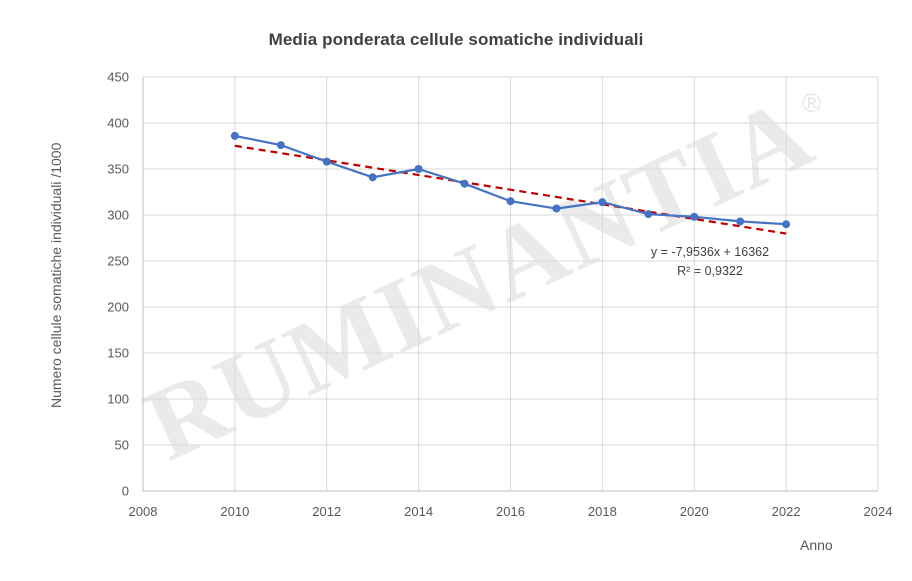 The height and width of the screenshot is (581, 912). I want to click on y-tick-label: 100, so click(118, 399).